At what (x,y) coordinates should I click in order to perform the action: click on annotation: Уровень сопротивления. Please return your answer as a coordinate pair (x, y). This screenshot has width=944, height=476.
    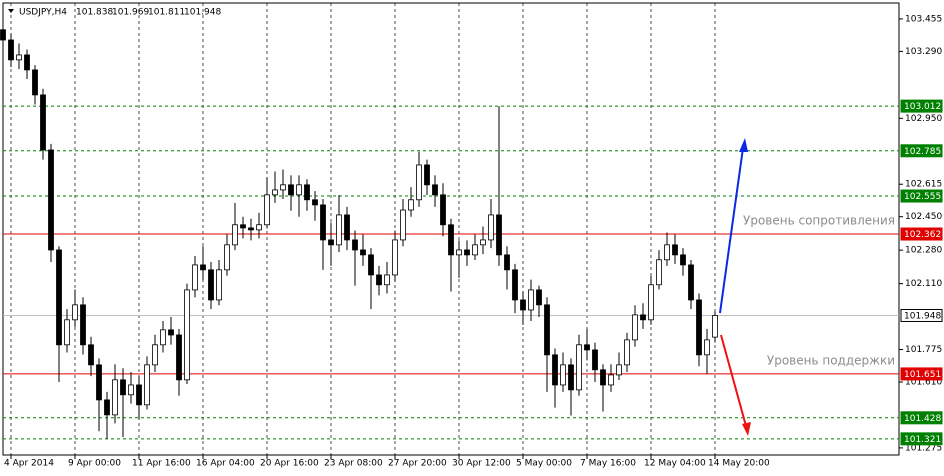
    Looking at the image, I should click on (819, 221).